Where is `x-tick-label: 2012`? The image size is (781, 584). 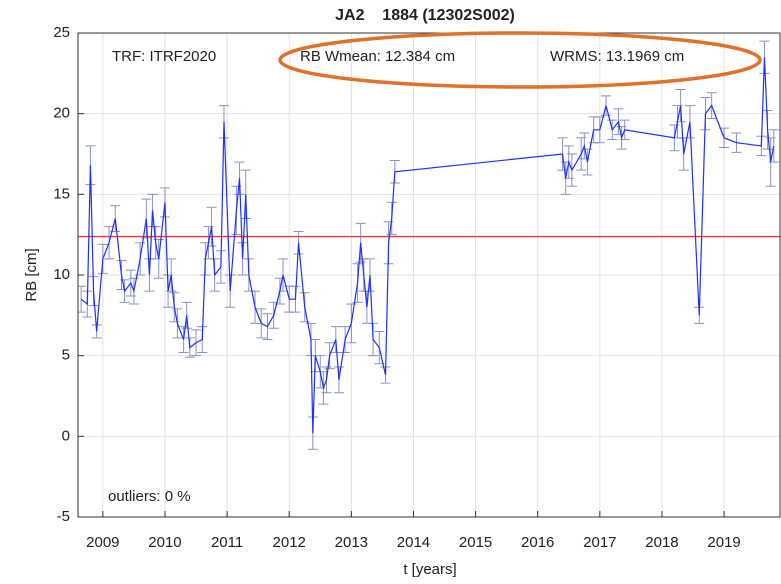 x-tick-label: 2012 is located at coordinates (289, 542).